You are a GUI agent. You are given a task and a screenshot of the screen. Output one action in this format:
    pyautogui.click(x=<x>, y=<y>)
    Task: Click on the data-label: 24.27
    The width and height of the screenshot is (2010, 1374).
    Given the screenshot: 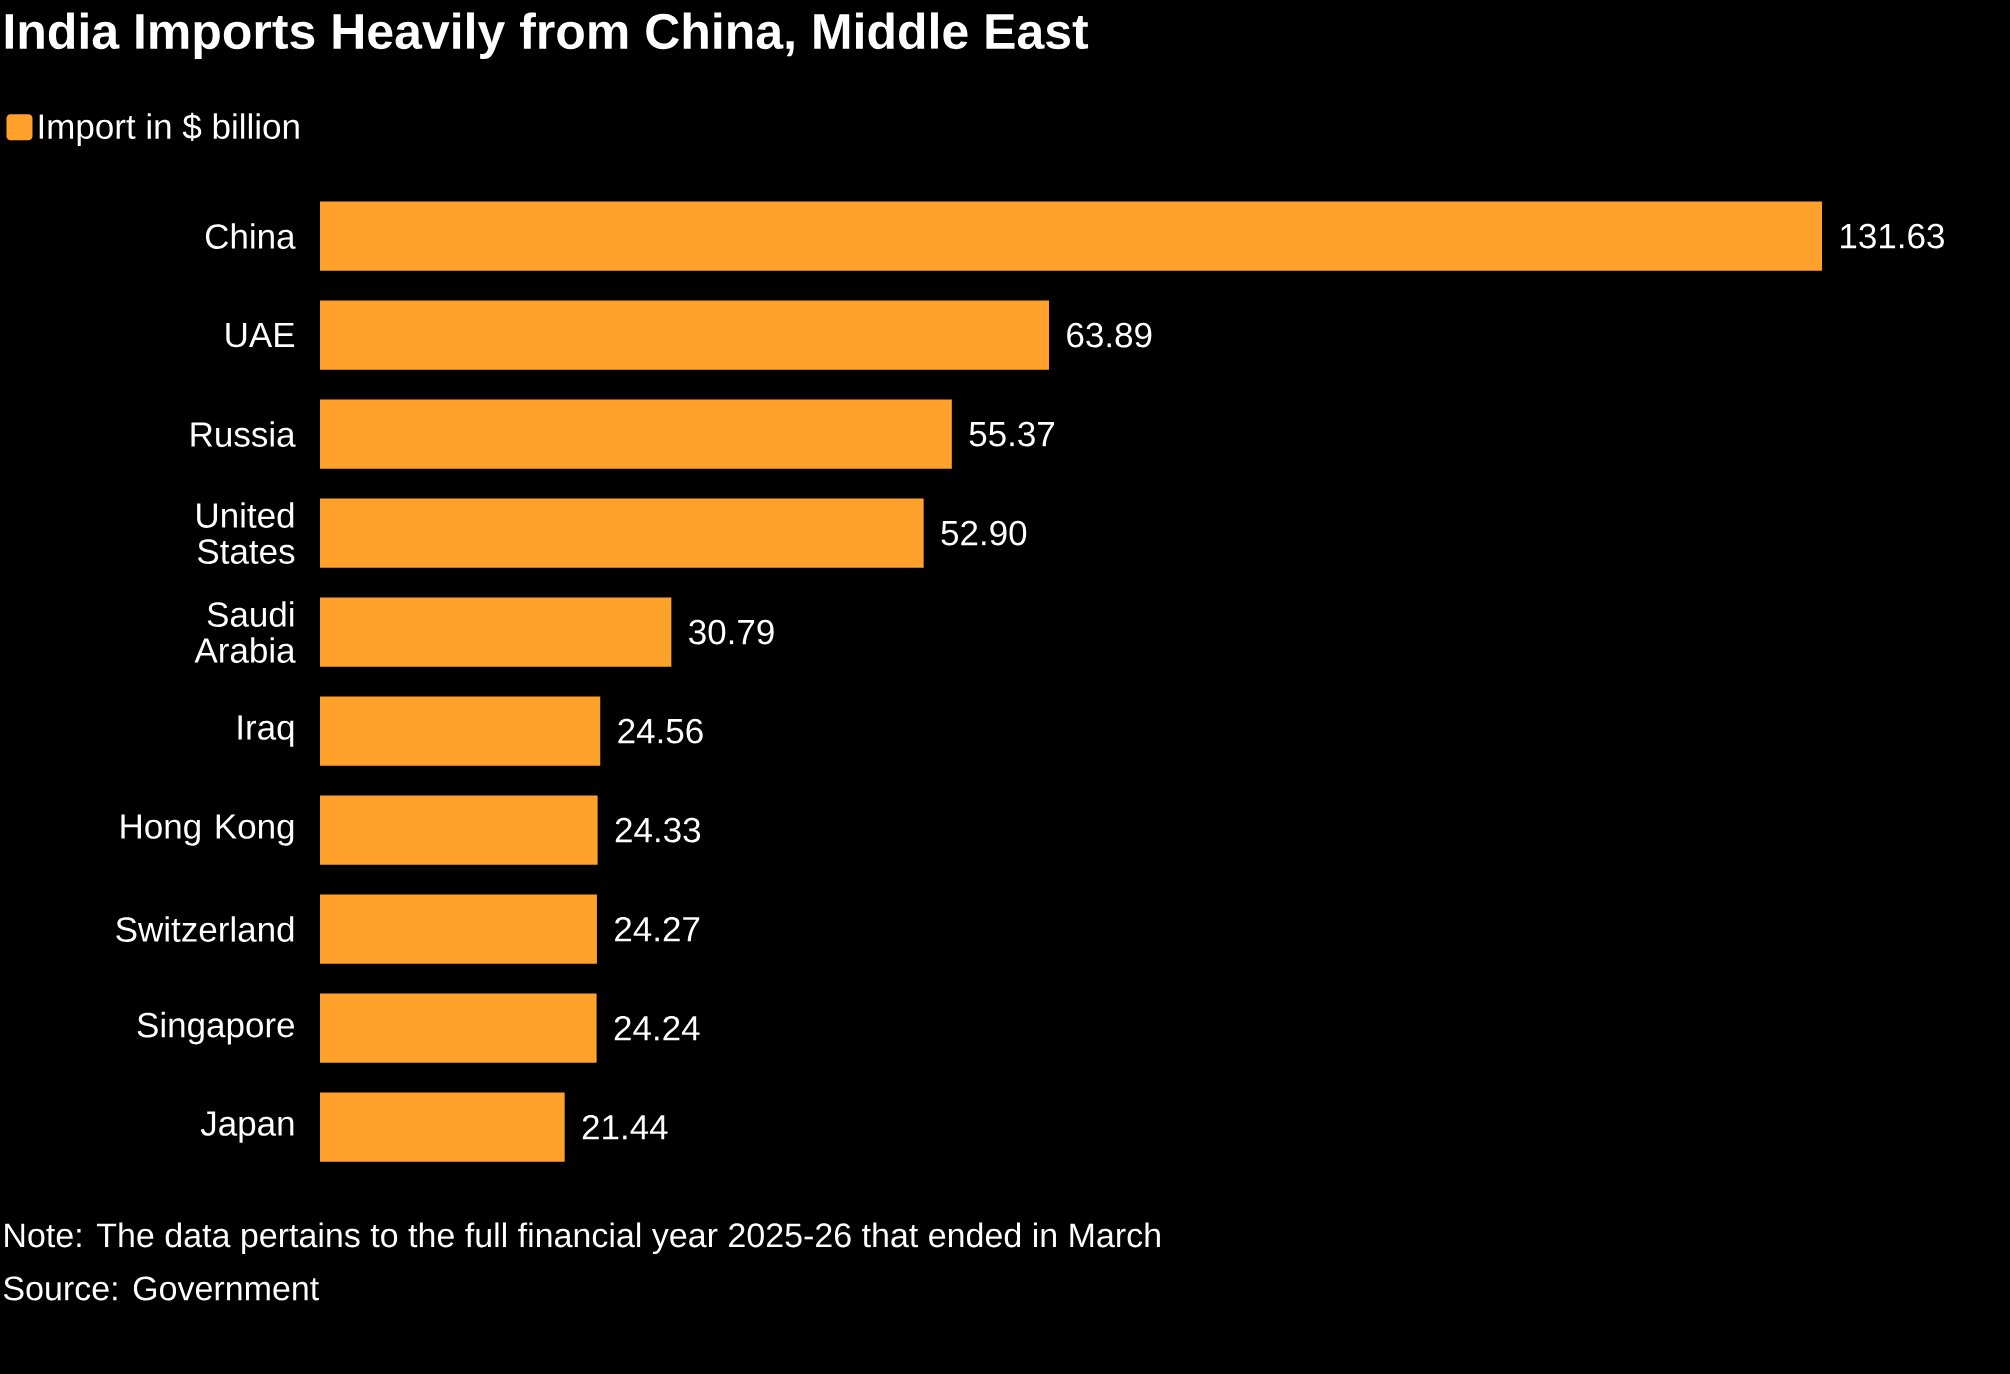 What is the action you would take?
    pyautogui.click(x=657, y=929)
    